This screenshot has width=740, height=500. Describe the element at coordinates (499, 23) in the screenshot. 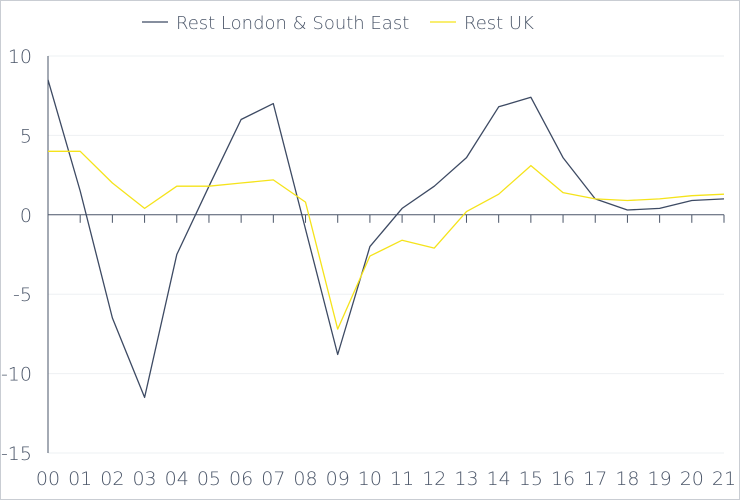

I see `legend-label: Rest UK` at that location.